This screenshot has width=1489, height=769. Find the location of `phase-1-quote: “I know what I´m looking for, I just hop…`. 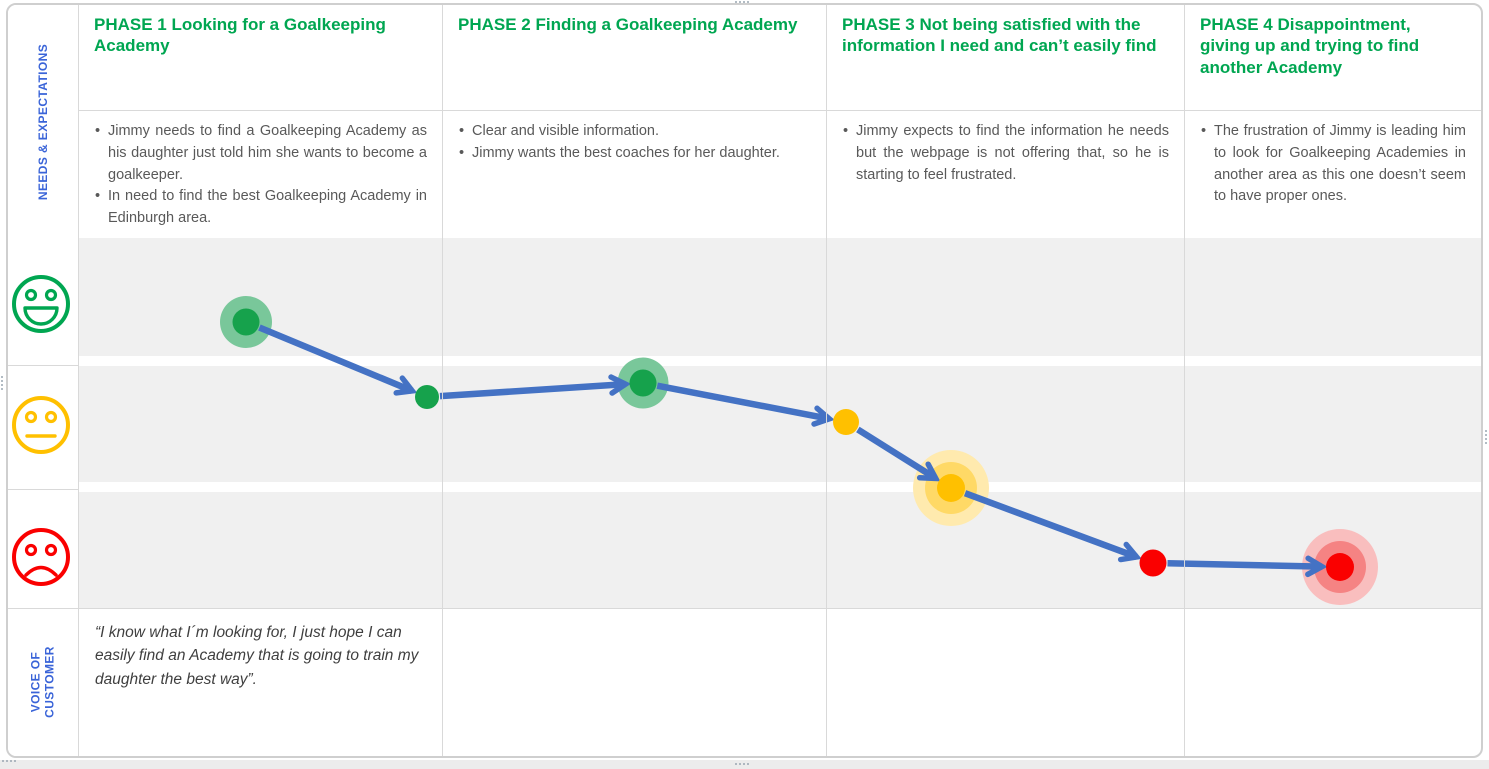

phase-1-quote: “I know what I´m looking for, I just hop… is located at coordinates (260, 682).